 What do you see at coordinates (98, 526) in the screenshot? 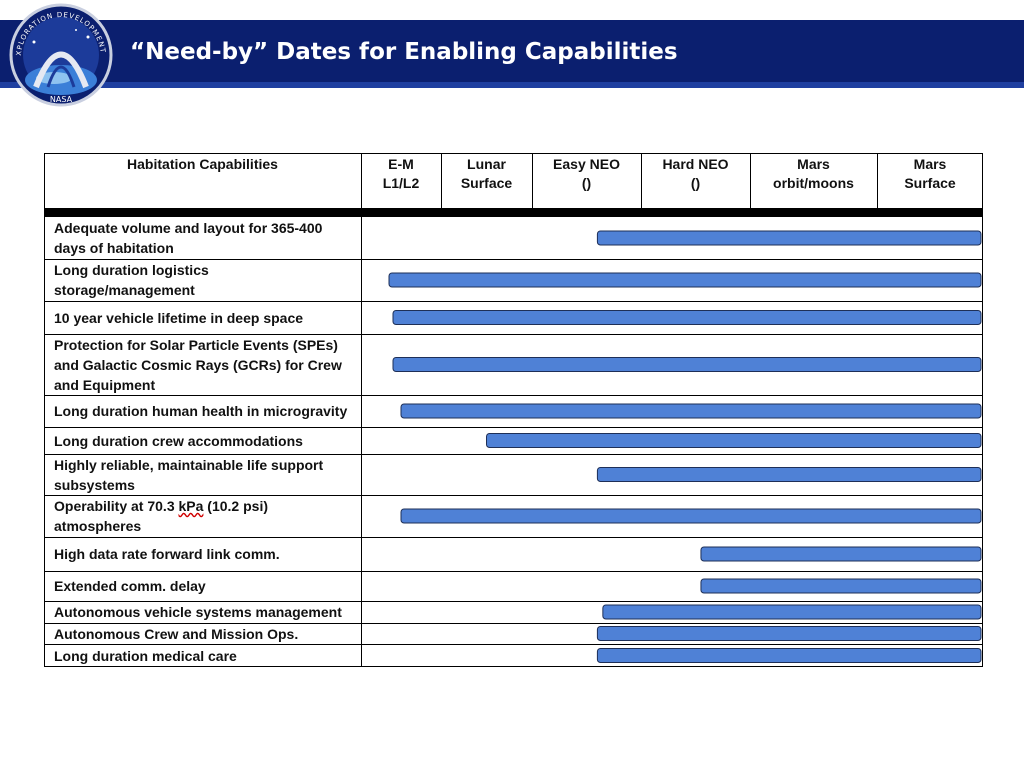
I see `row-label-line: atmospheres` at bounding box center [98, 526].